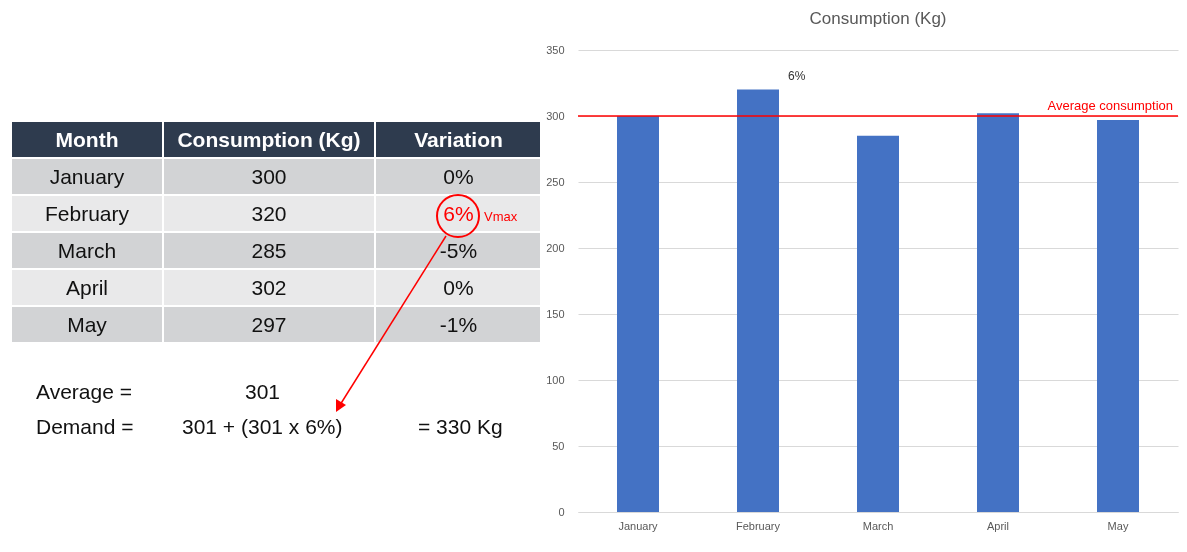  Describe the element at coordinates (269, 287) in the screenshot. I see `text: 302` at that location.